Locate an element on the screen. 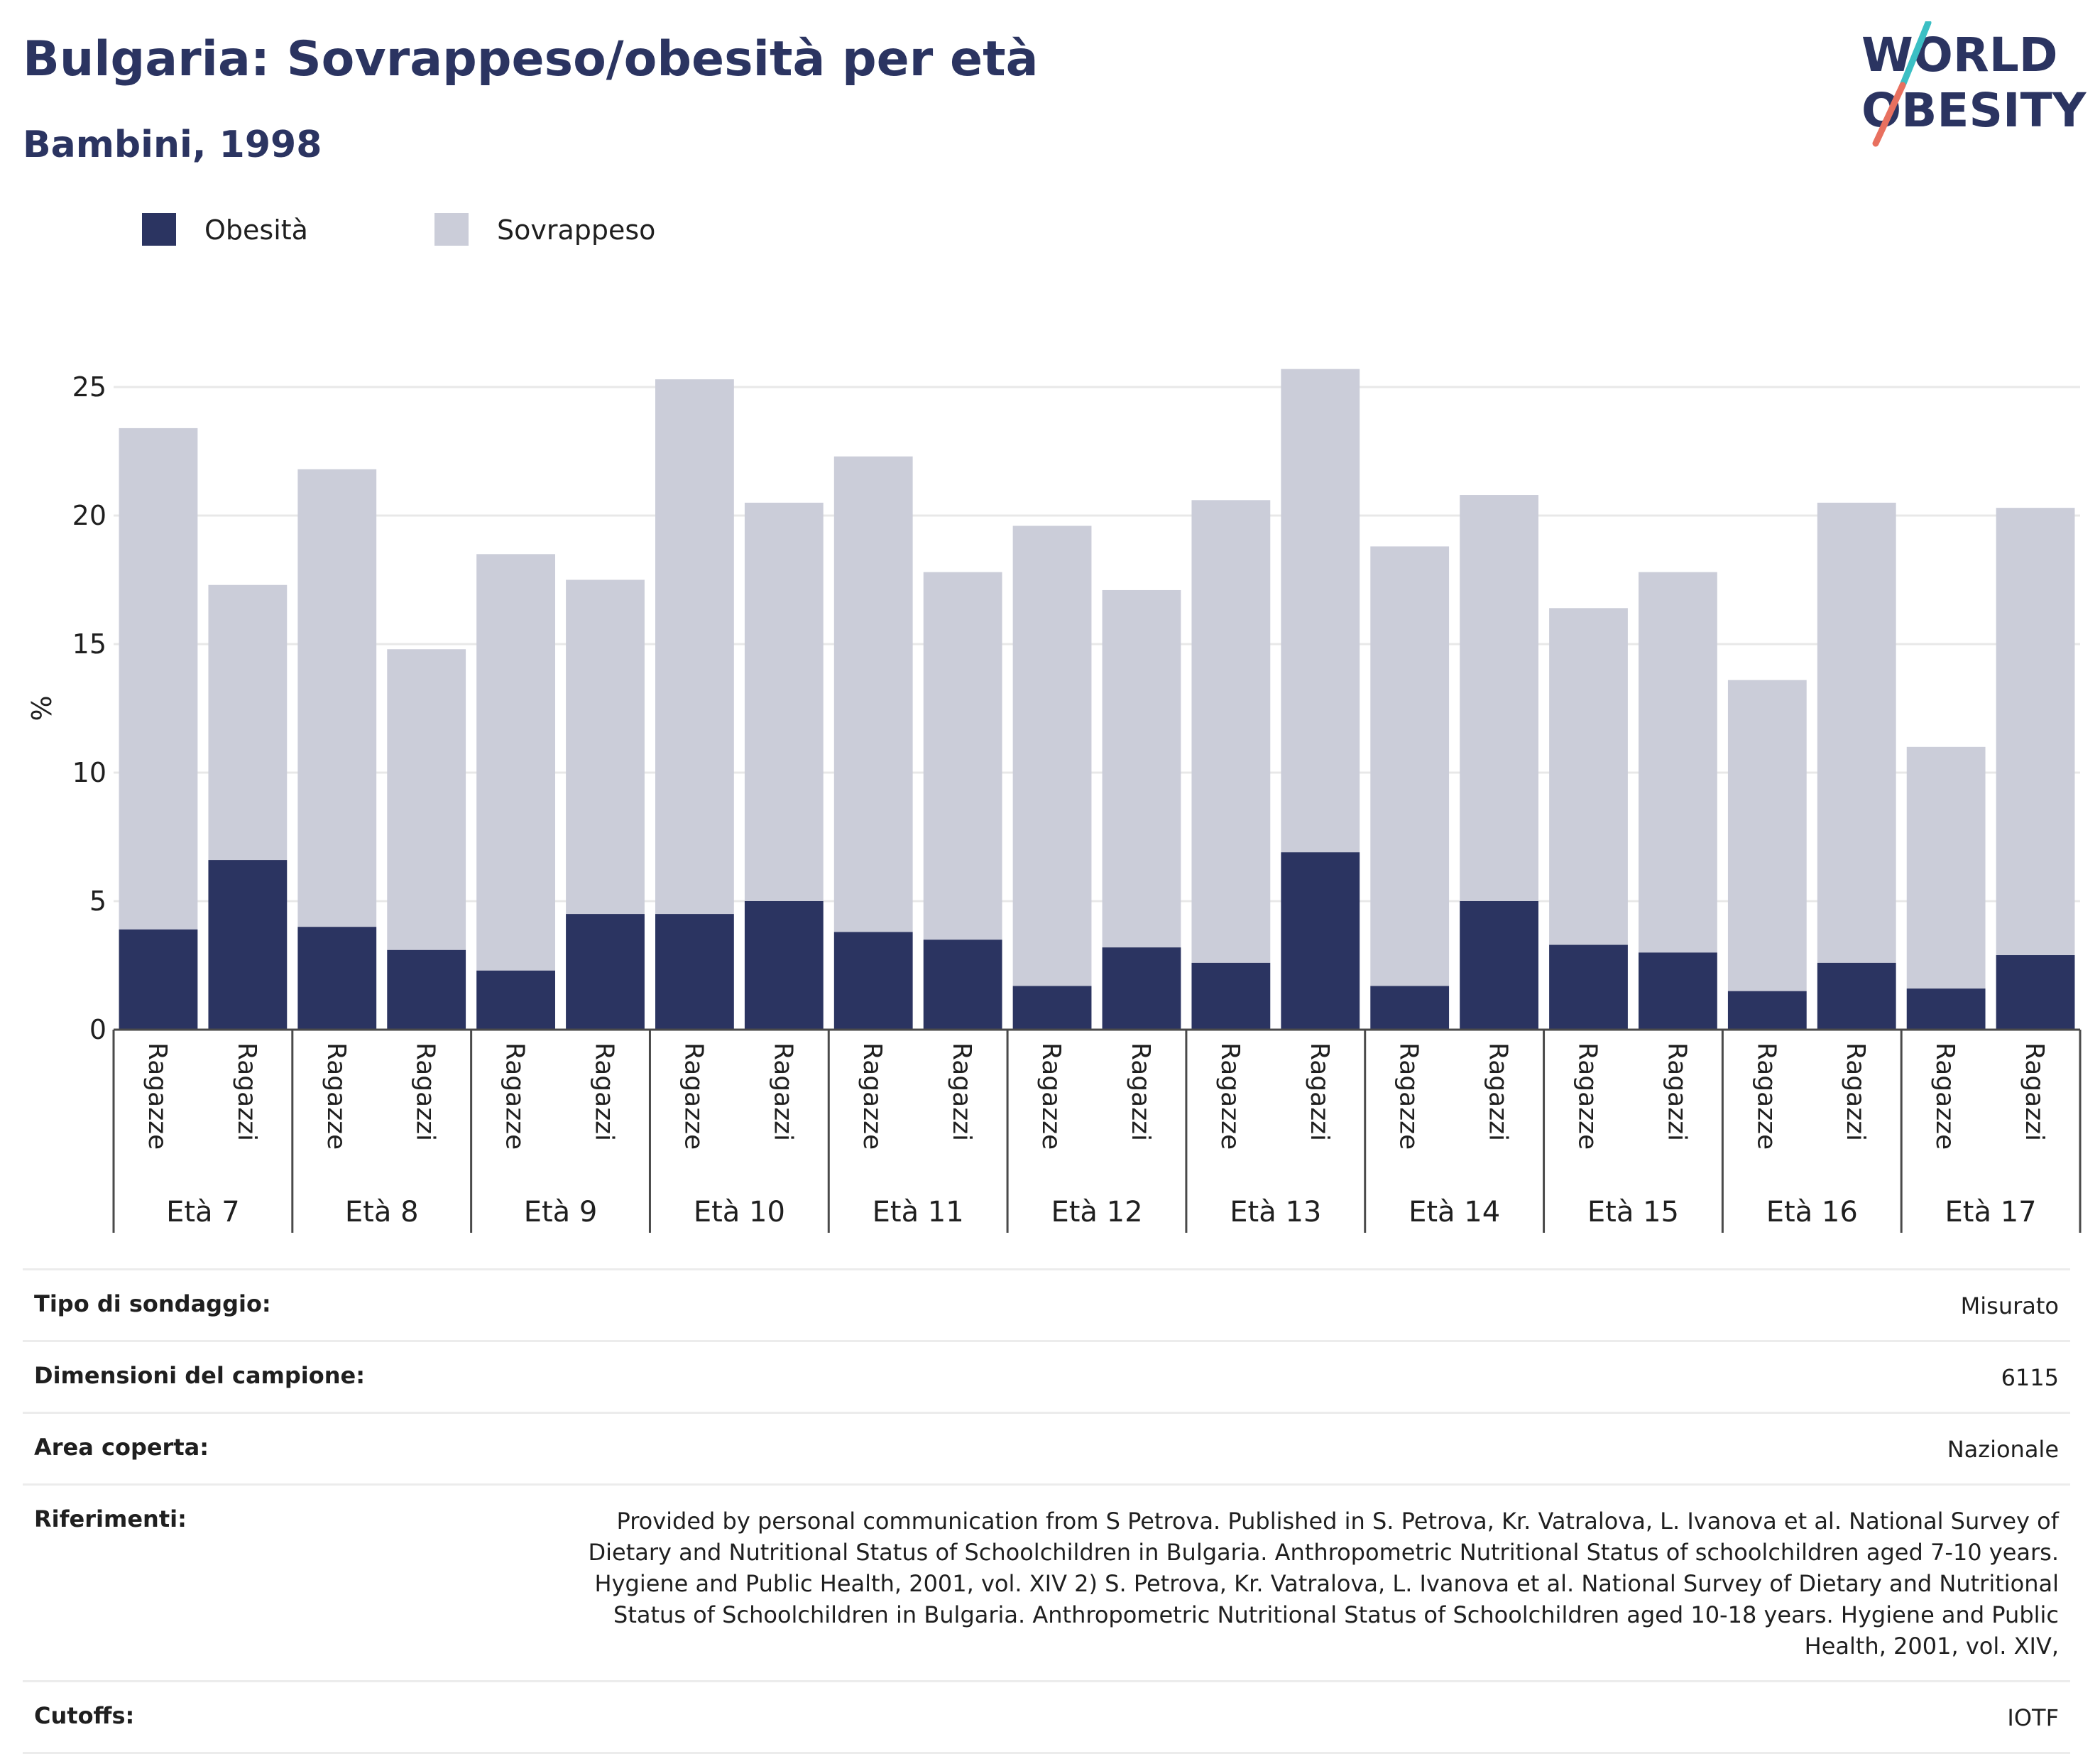 The image size is (2100, 1754). legend-label-obesita: Obesità is located at coordinates (256, 230).